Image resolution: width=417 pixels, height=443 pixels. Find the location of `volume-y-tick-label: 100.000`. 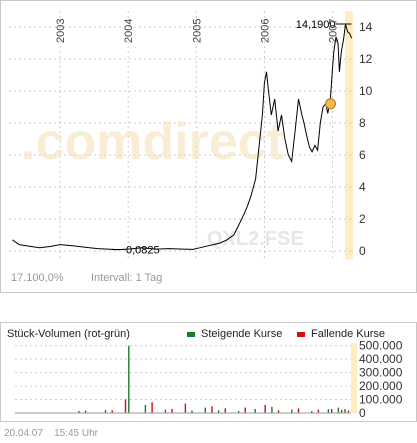

volume-y-tick-label: 100.000 is located at coordinates (381, 400).